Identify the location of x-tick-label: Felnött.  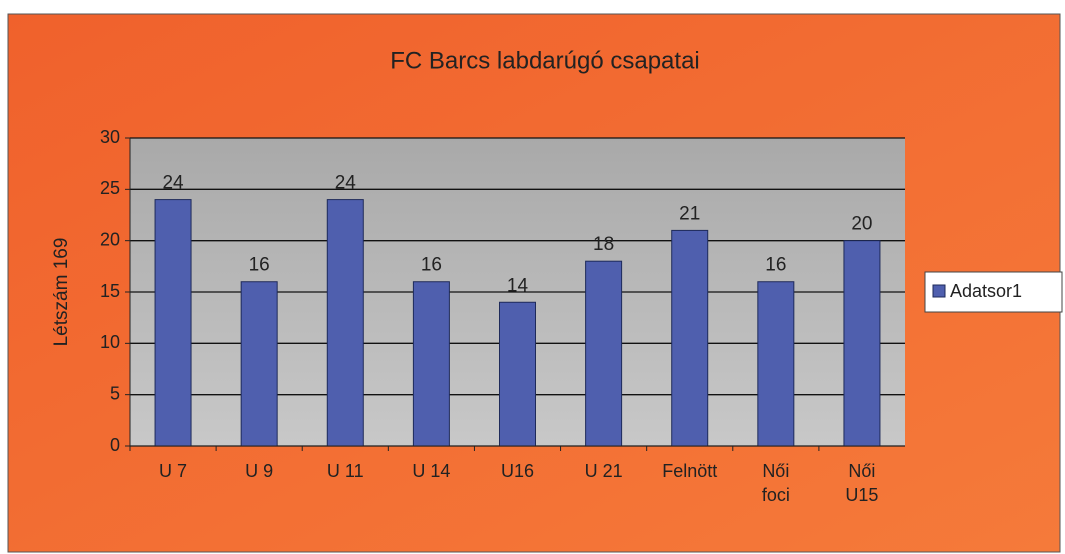
(689, 471).